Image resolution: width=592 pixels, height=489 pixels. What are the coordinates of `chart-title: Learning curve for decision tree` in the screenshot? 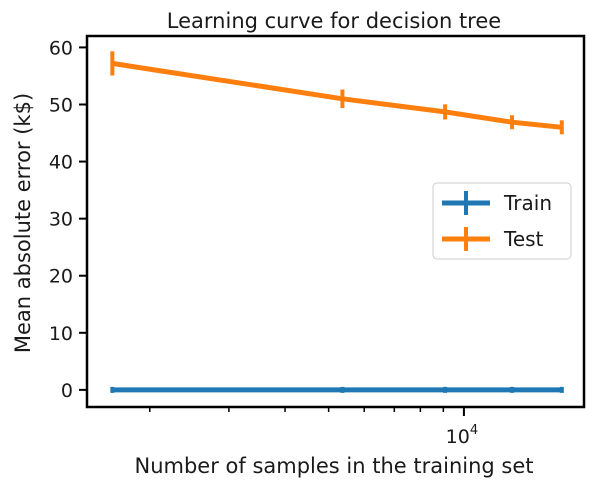 It's located at (334, 21).